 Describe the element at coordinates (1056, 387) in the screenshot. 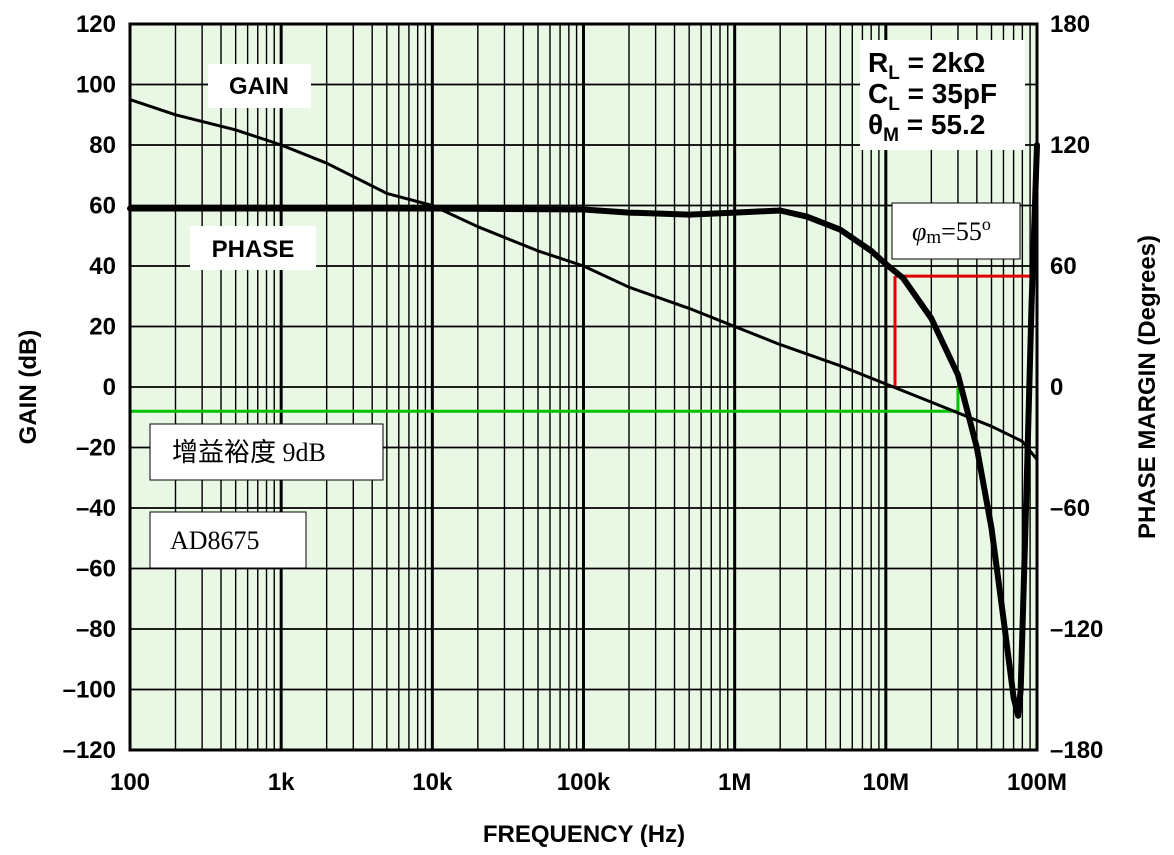

I see `y2-tick-label: 0` at that location.